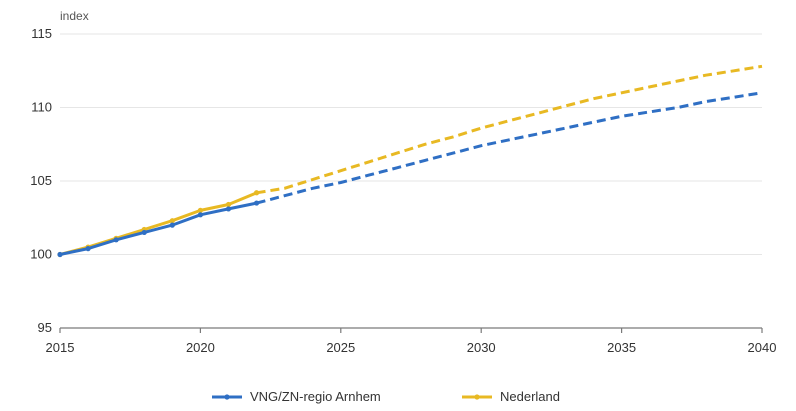 The width and height of the screenshot is (796, 411). What do you see at coordinates (60, 347) in the screenshot?
I see `x-tick-label: 2015` at bounding box center [60, 347].